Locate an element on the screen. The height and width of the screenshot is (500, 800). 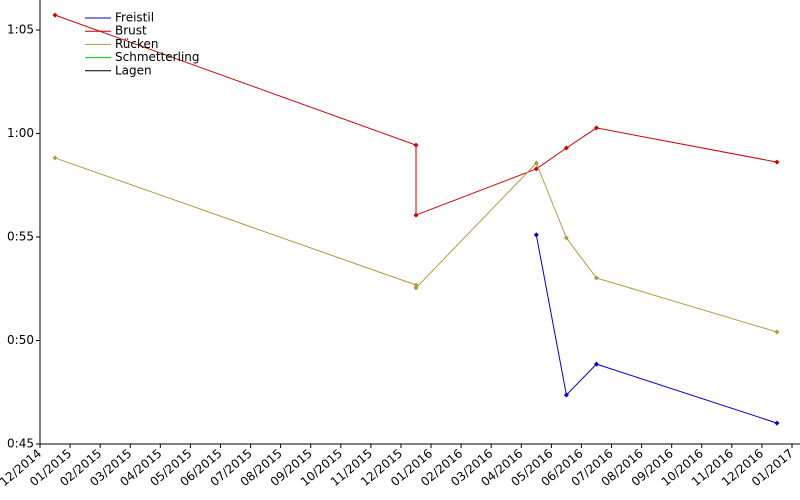
y-tick-label: 0:55 is located at coordinates (20, 237).